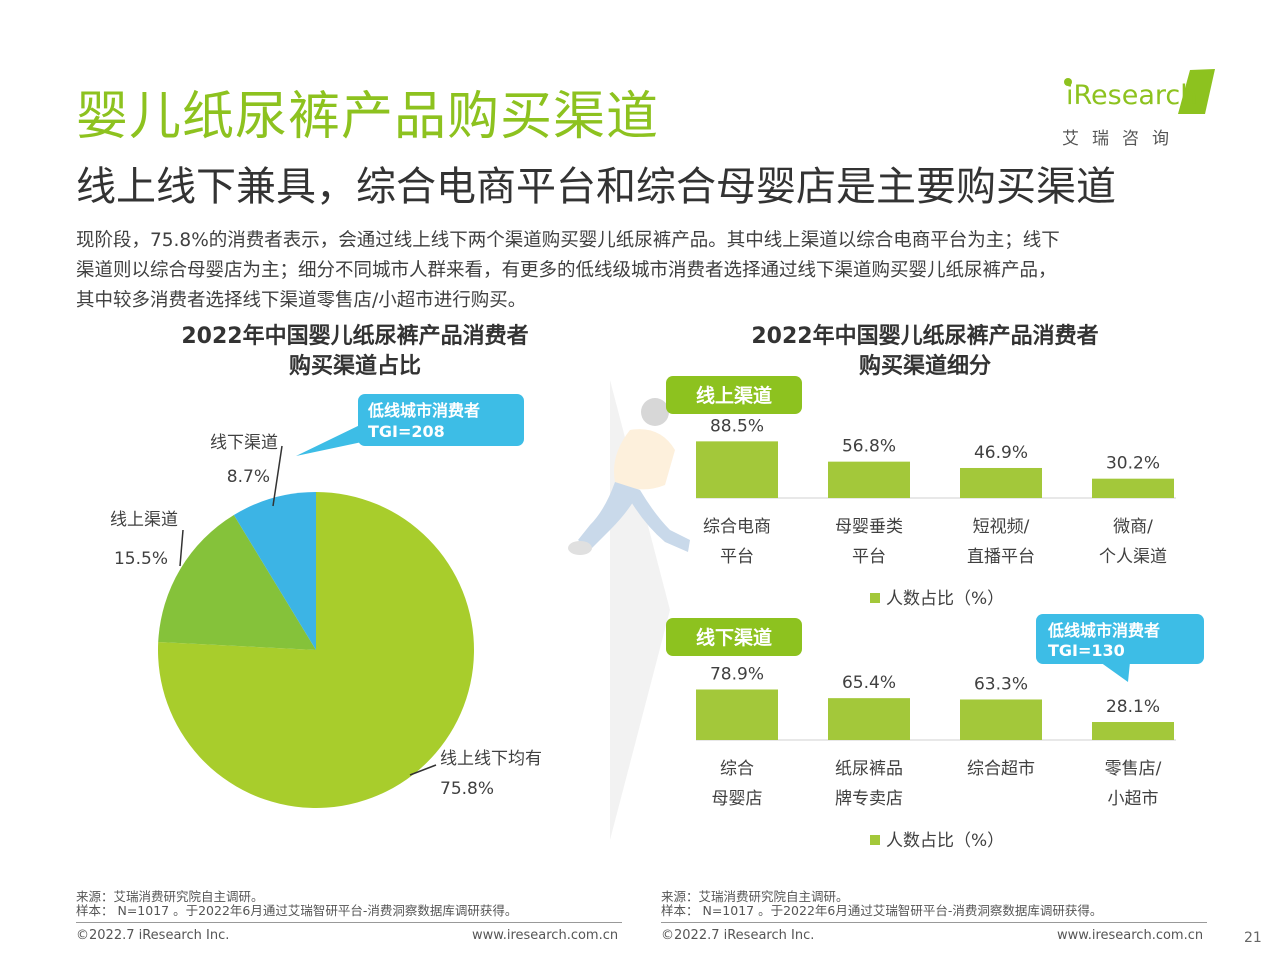 The image size is (1280, 960). I want to click on bar-category-label: 小超市, so click(1133, 799).